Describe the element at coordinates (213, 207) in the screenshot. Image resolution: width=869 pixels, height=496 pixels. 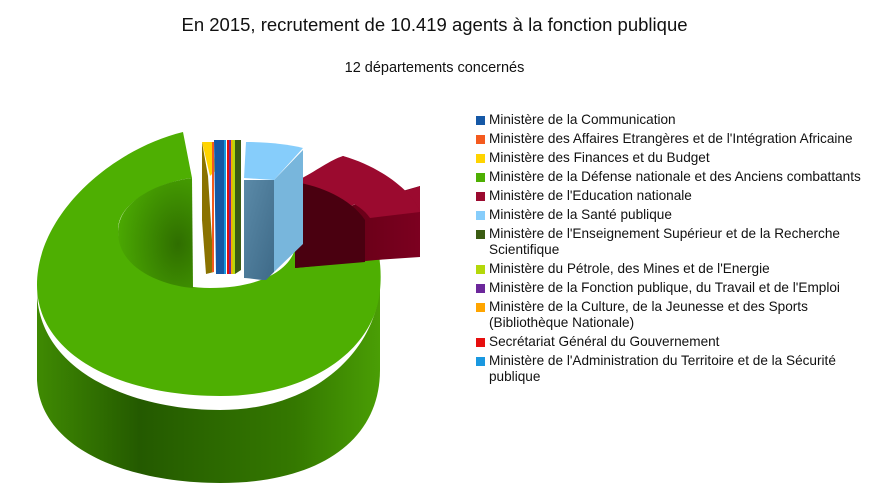
I see `slice-affaires-etrangeres` at that location.